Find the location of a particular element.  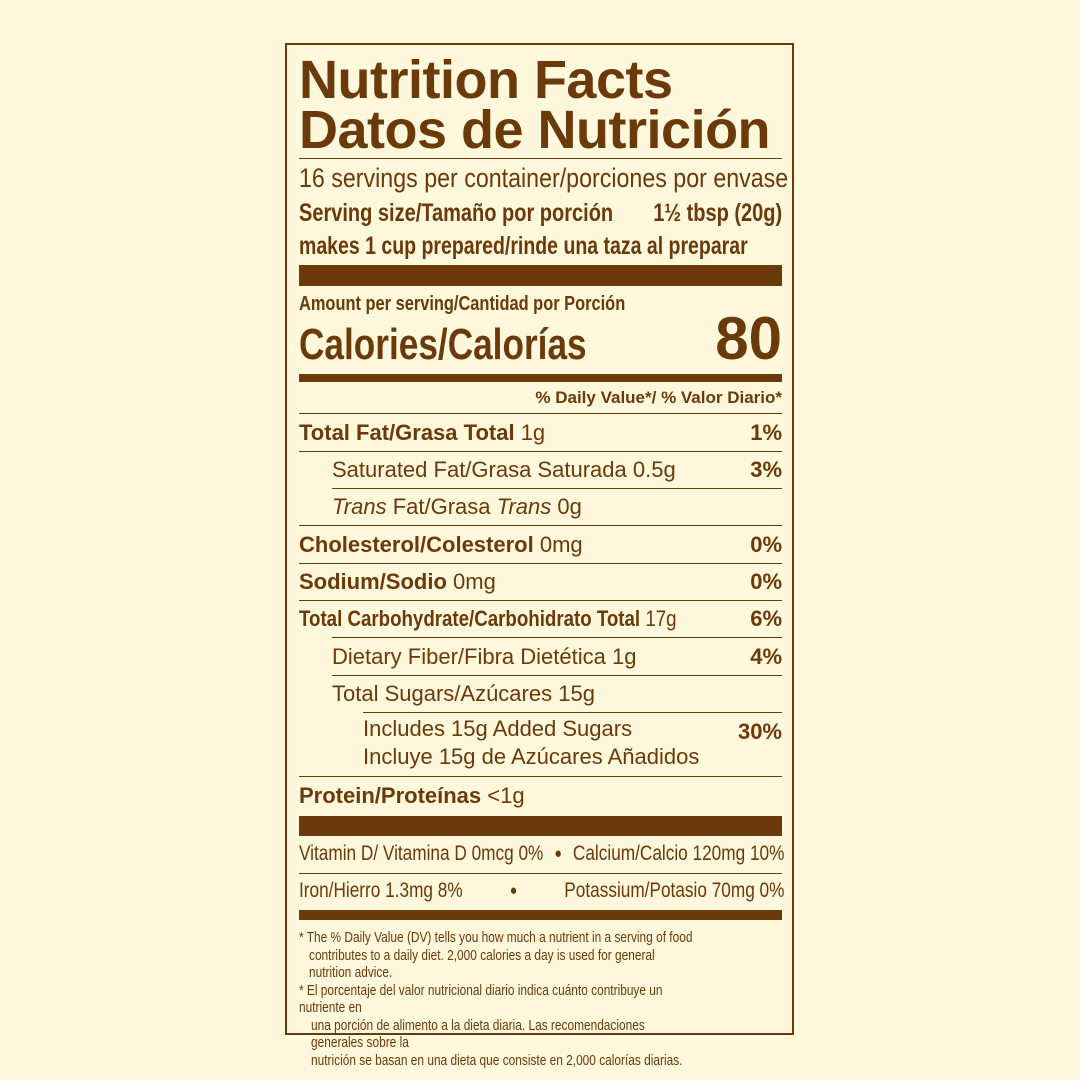

serving-size-value: 1½ tbsp (20g) is located at coordinates (717, 213).